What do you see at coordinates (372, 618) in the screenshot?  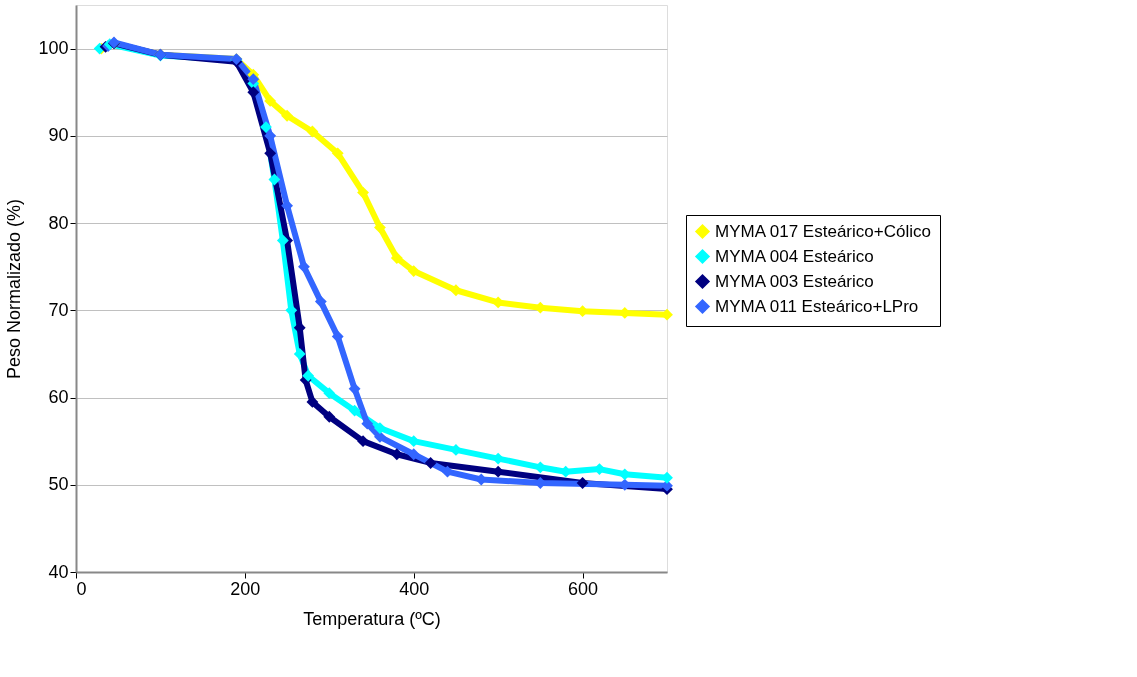 I see `x-axis-title: Temperatura (ºC)` at bounding box center [372, 618].